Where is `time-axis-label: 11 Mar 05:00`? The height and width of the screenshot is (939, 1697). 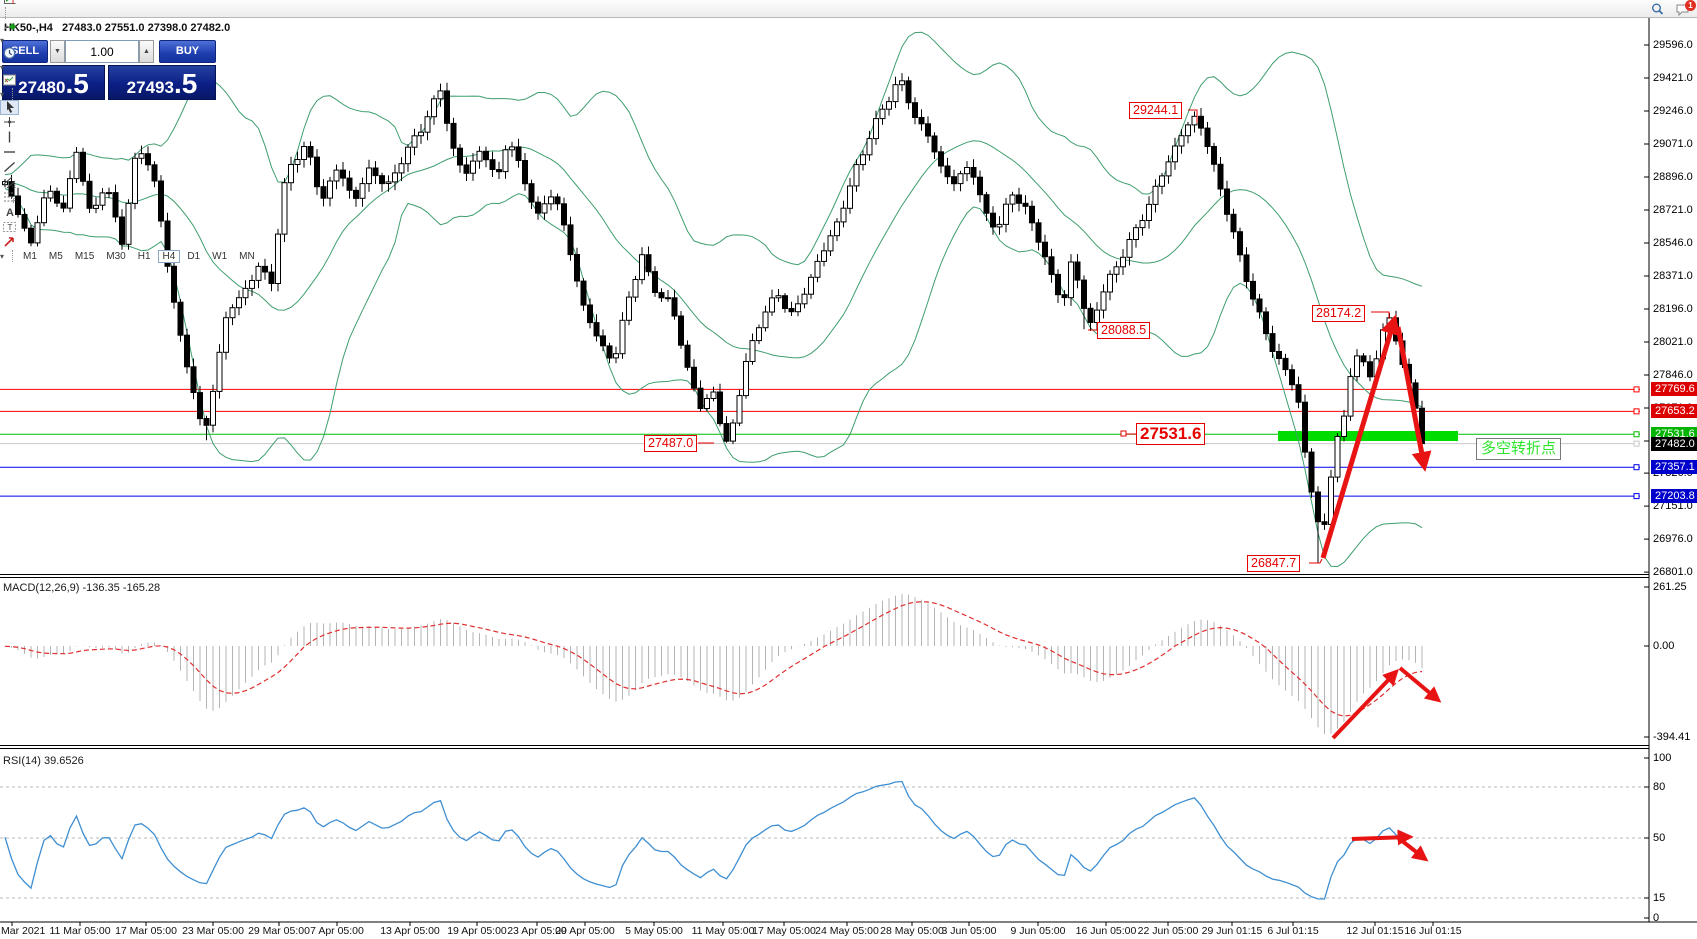 time-axis-label: 11 Mar 05:00 is located at coordinates (80, 931).